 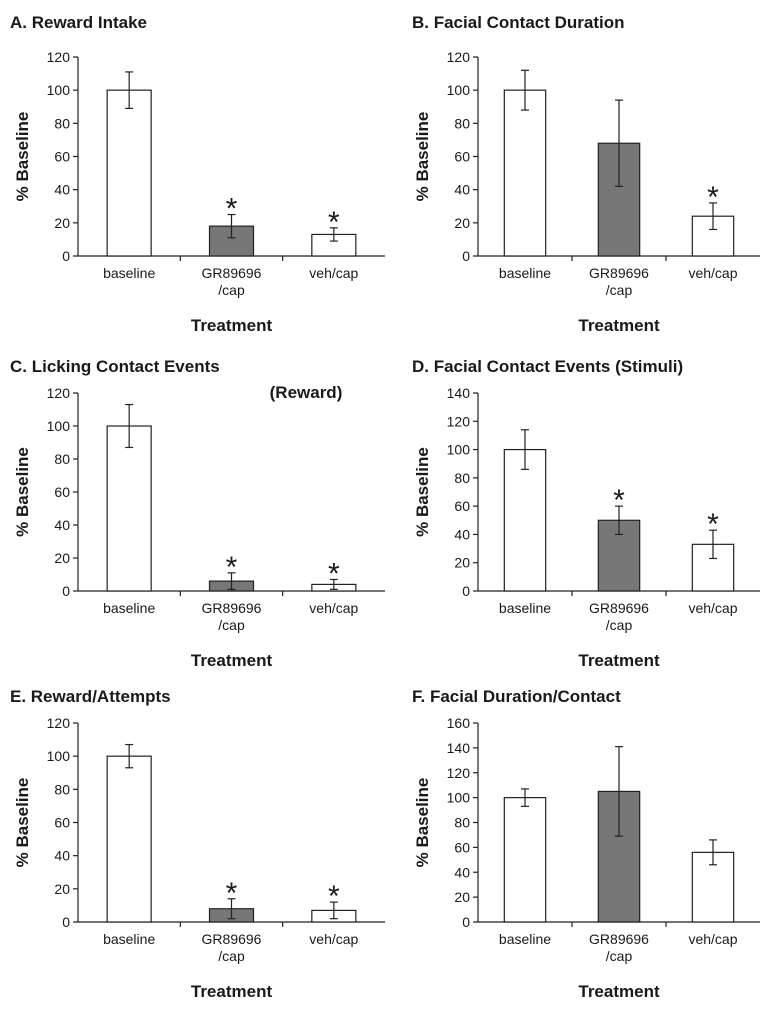 I want to click on bar-gr89696-cap, so click(x=231, y=241).